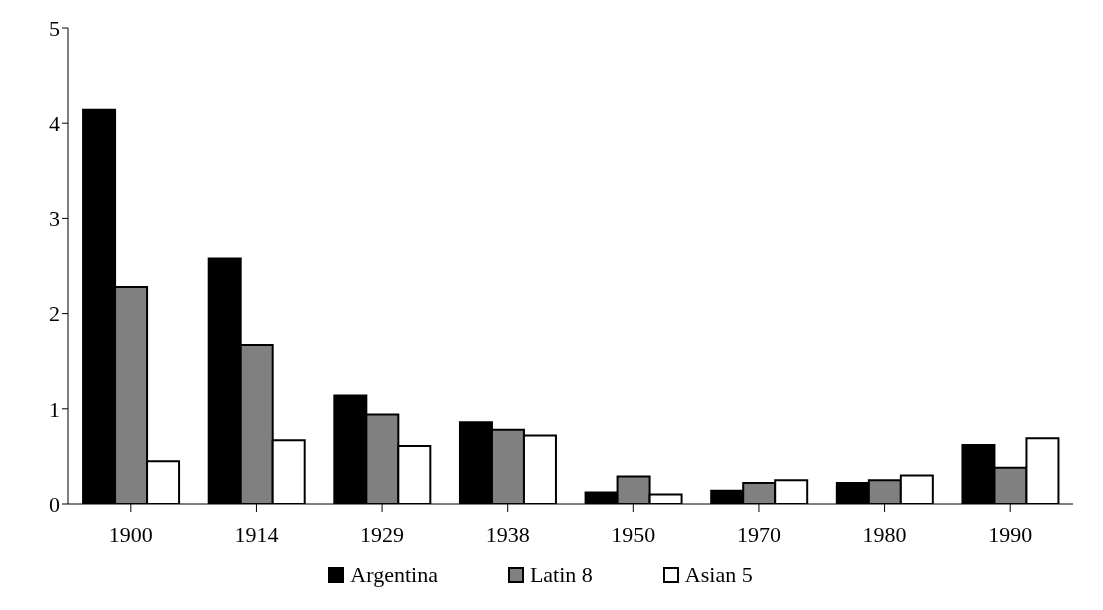  I want to click on x-tick-label: 1938, so click(507, 534).